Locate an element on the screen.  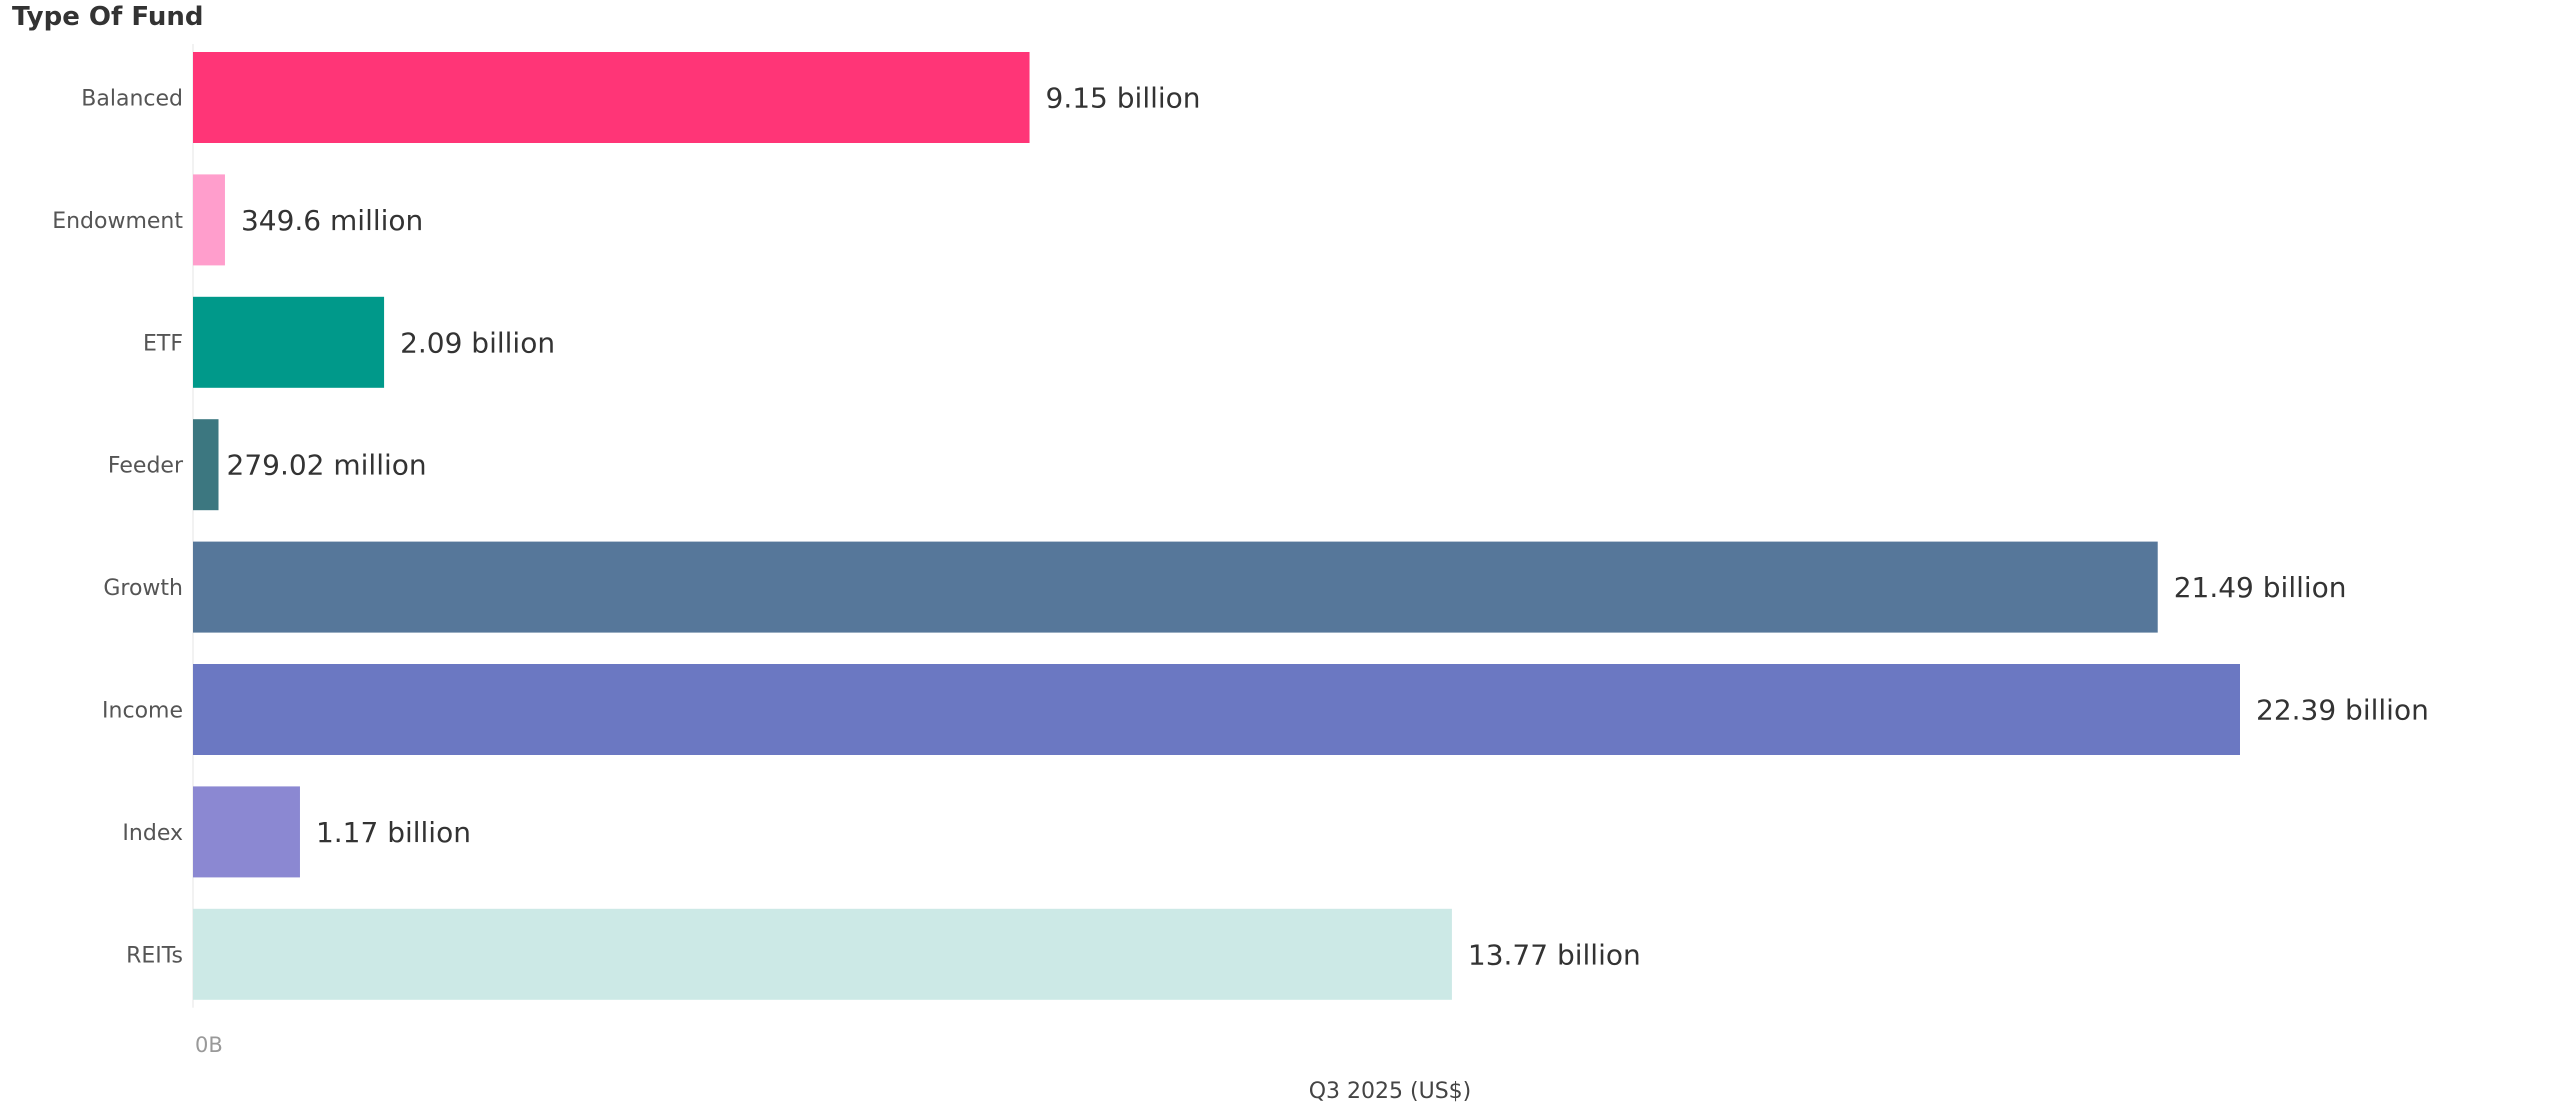
data-label-endowment: 349.6 million is located at coordinates (332, 220).